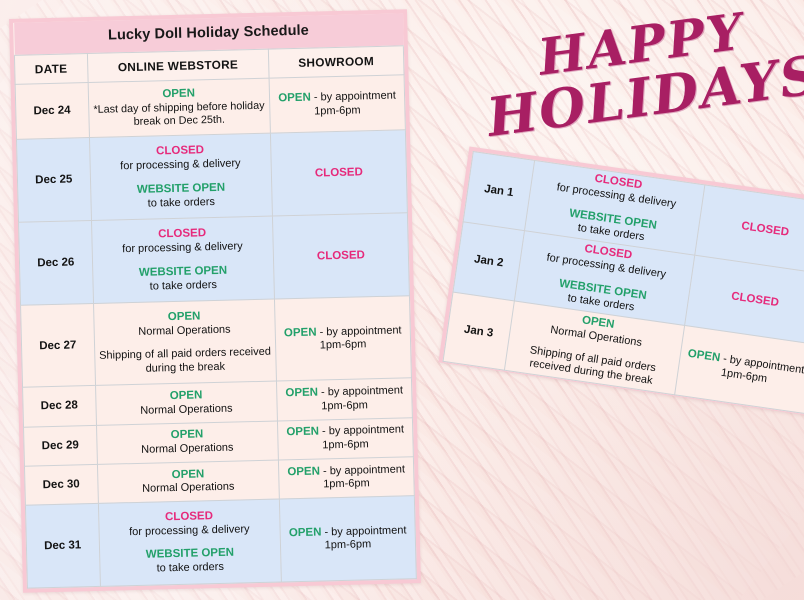 Image resolution: width=804 pixels, height=600 pixels. I want to click on cell-date: Jan 3, so click(479, 331).